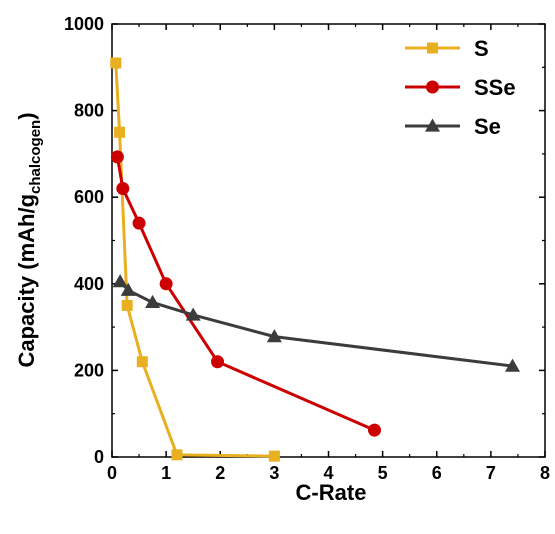  What do you see at coordinates (166, 473) in the screenshot?
I see `x-tick-label: 1` at bounding box center [166, 473].